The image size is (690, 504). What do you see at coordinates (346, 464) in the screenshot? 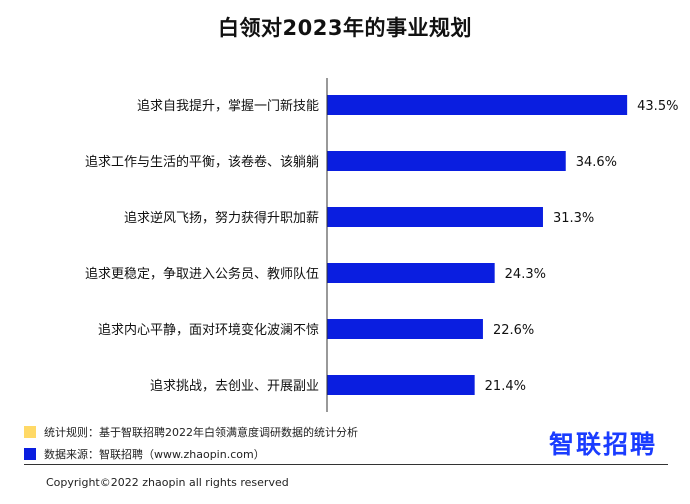
I see `footer-divider` at bounding box center [346, 464].